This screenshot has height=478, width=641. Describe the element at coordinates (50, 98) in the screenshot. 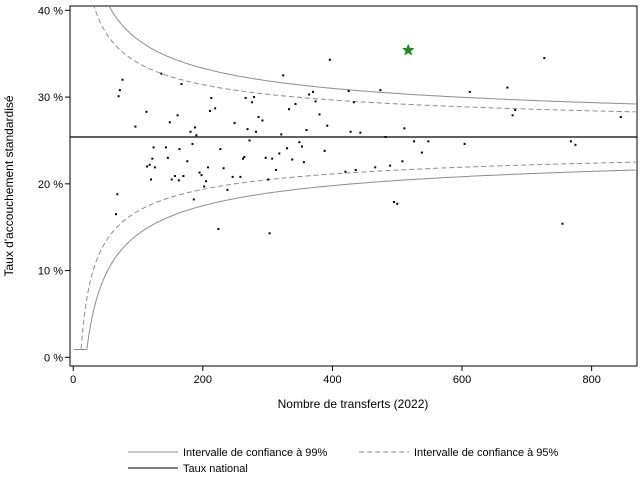

I see `y-tick-label: 30 %` at that location.